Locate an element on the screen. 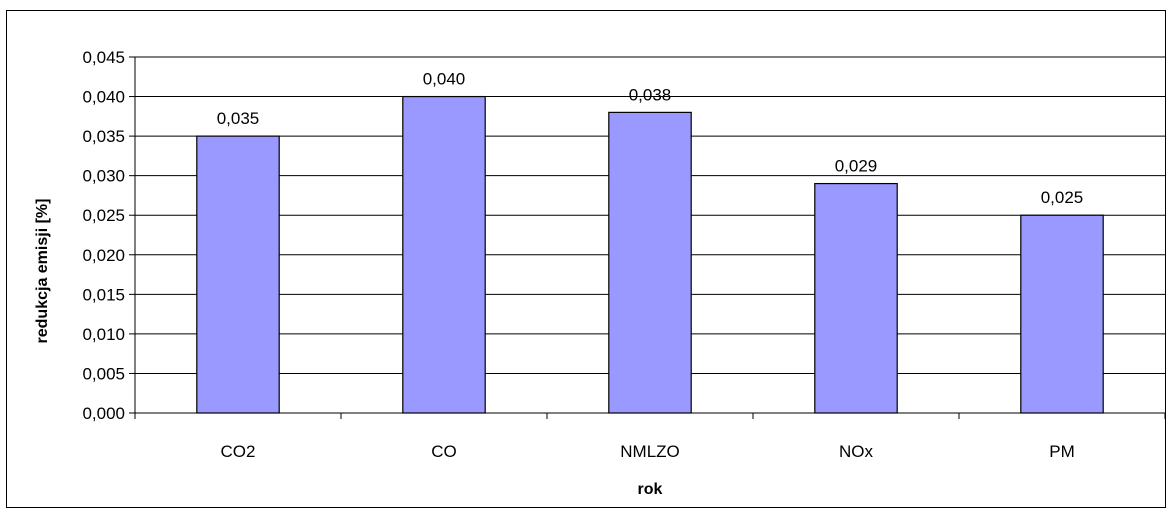 This screenshot has width=1173, height=515. y-tick-label: 0,010 is located at coordinates (103, 334).